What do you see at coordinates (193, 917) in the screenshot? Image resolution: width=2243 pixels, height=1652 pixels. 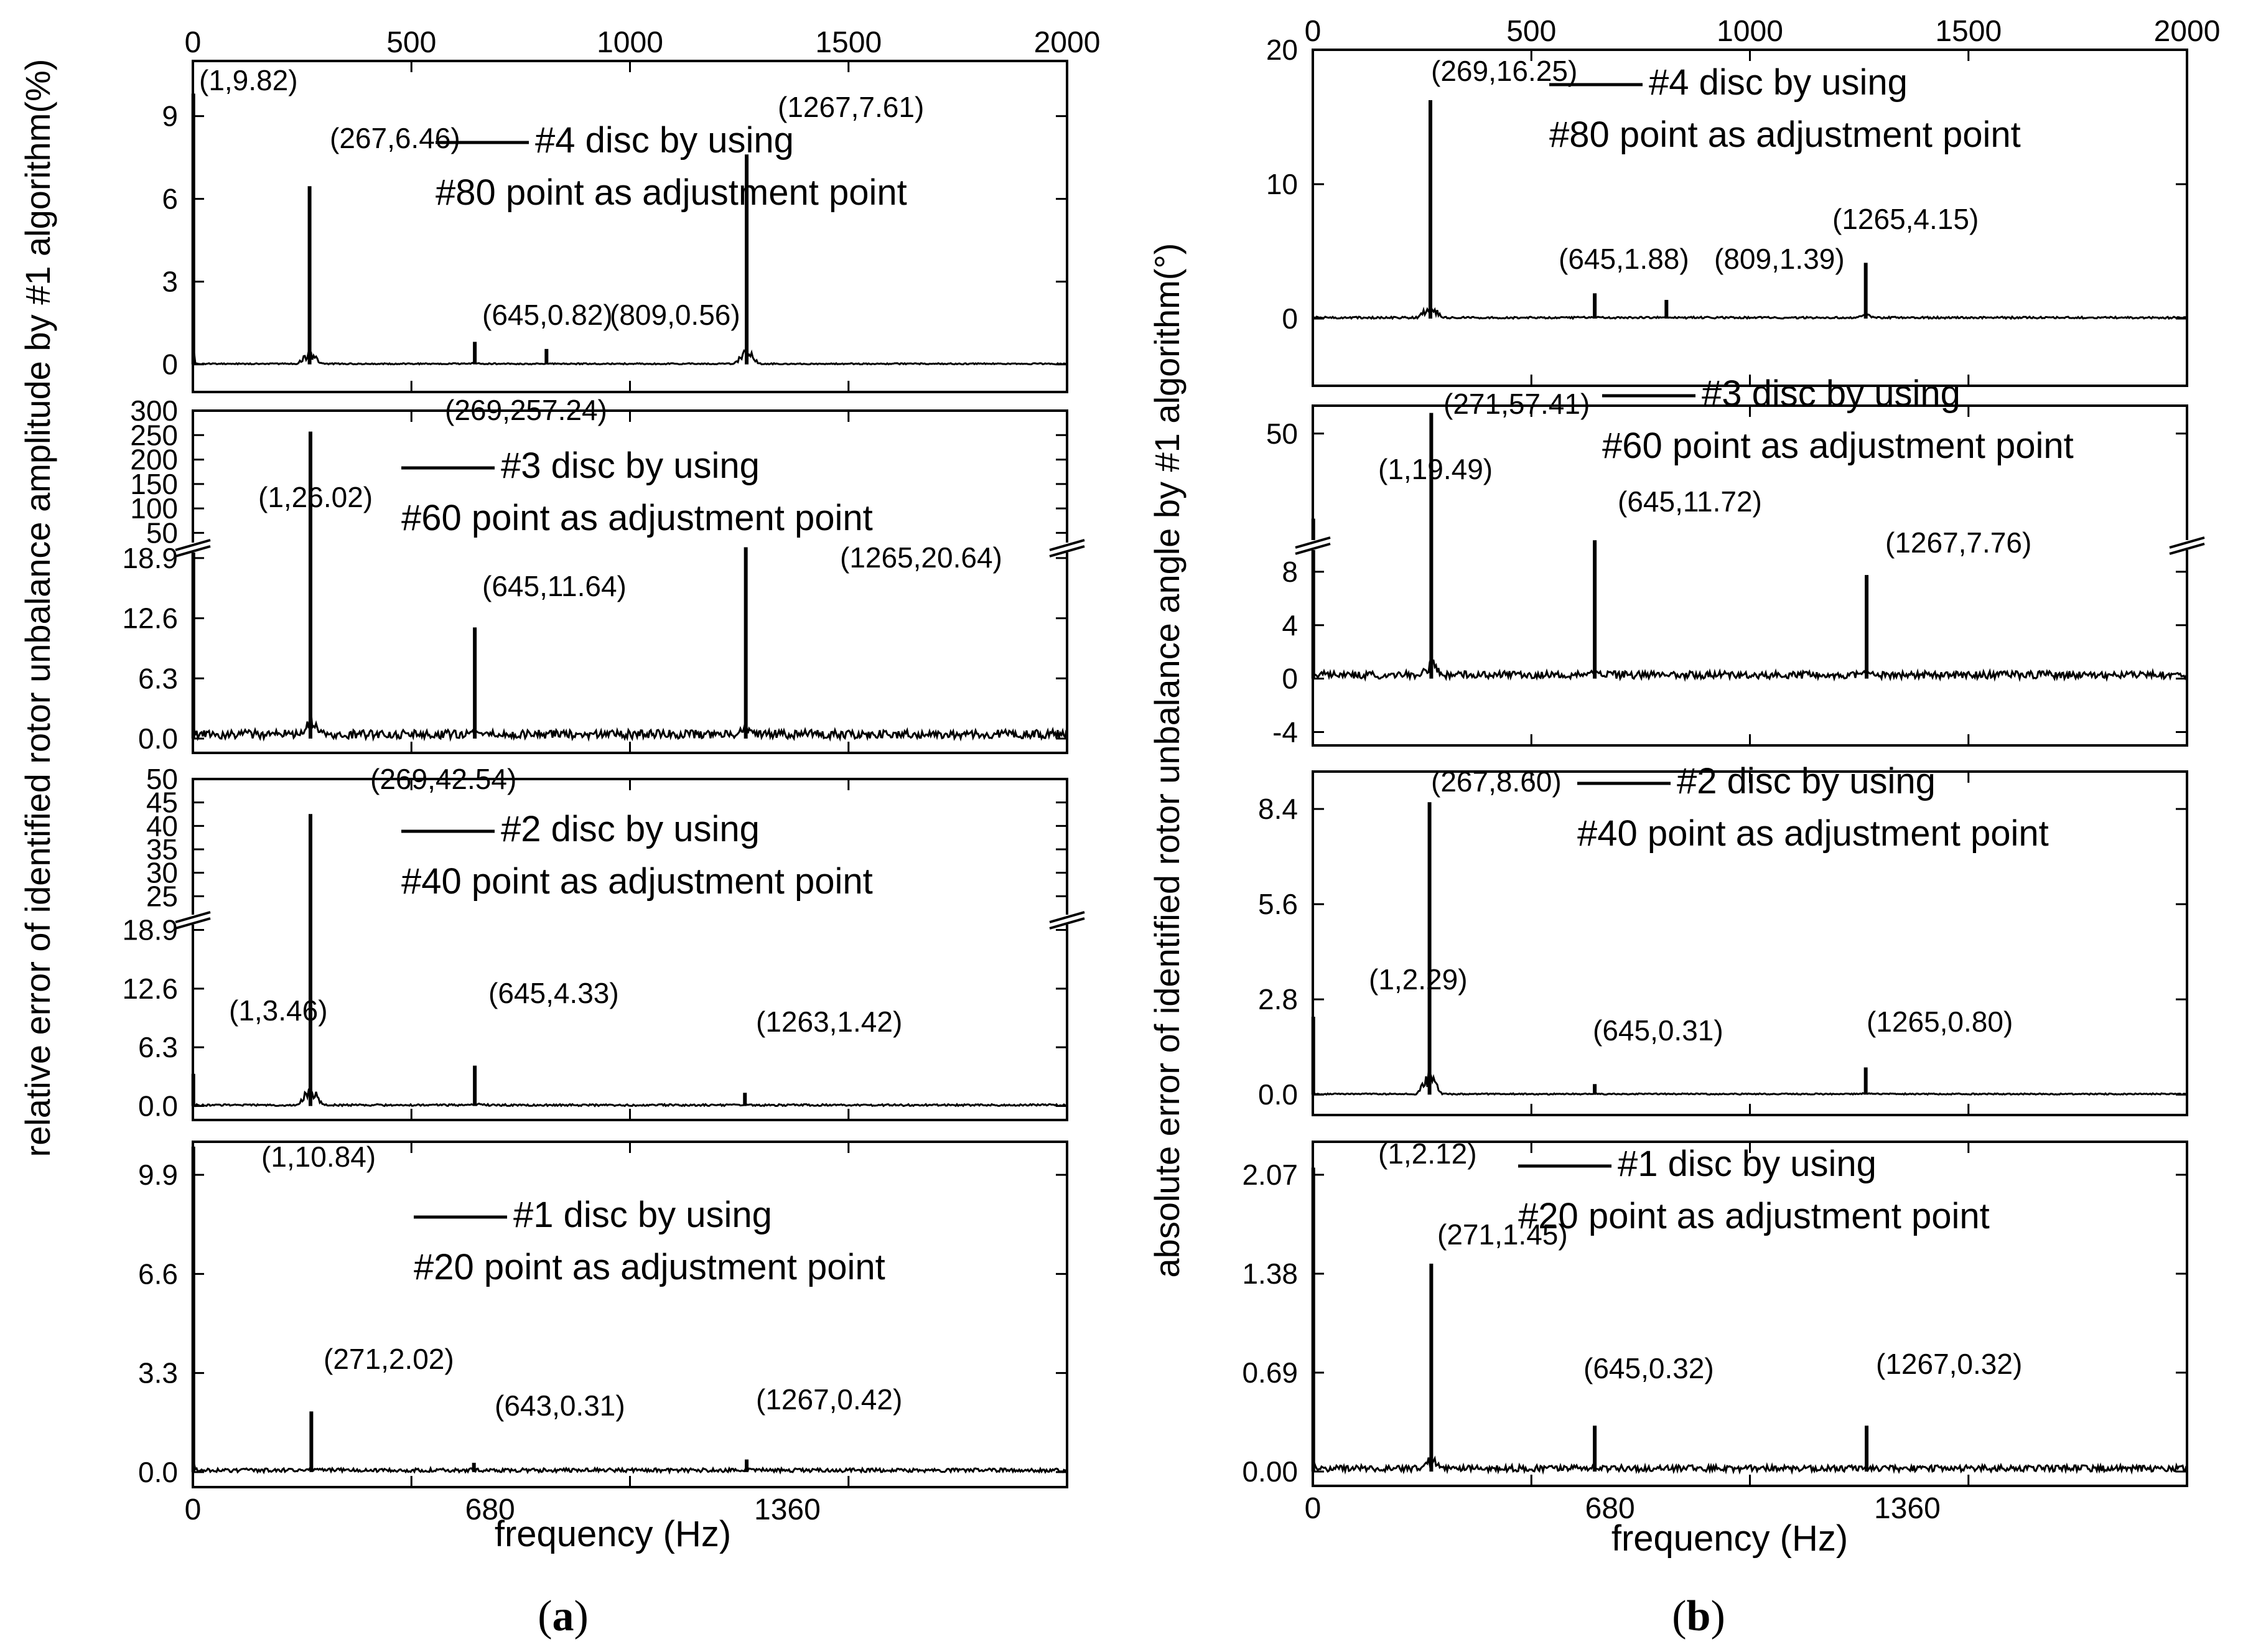 I see `axis-break-mark-a2-0-a` at bounding box center [193, 917].